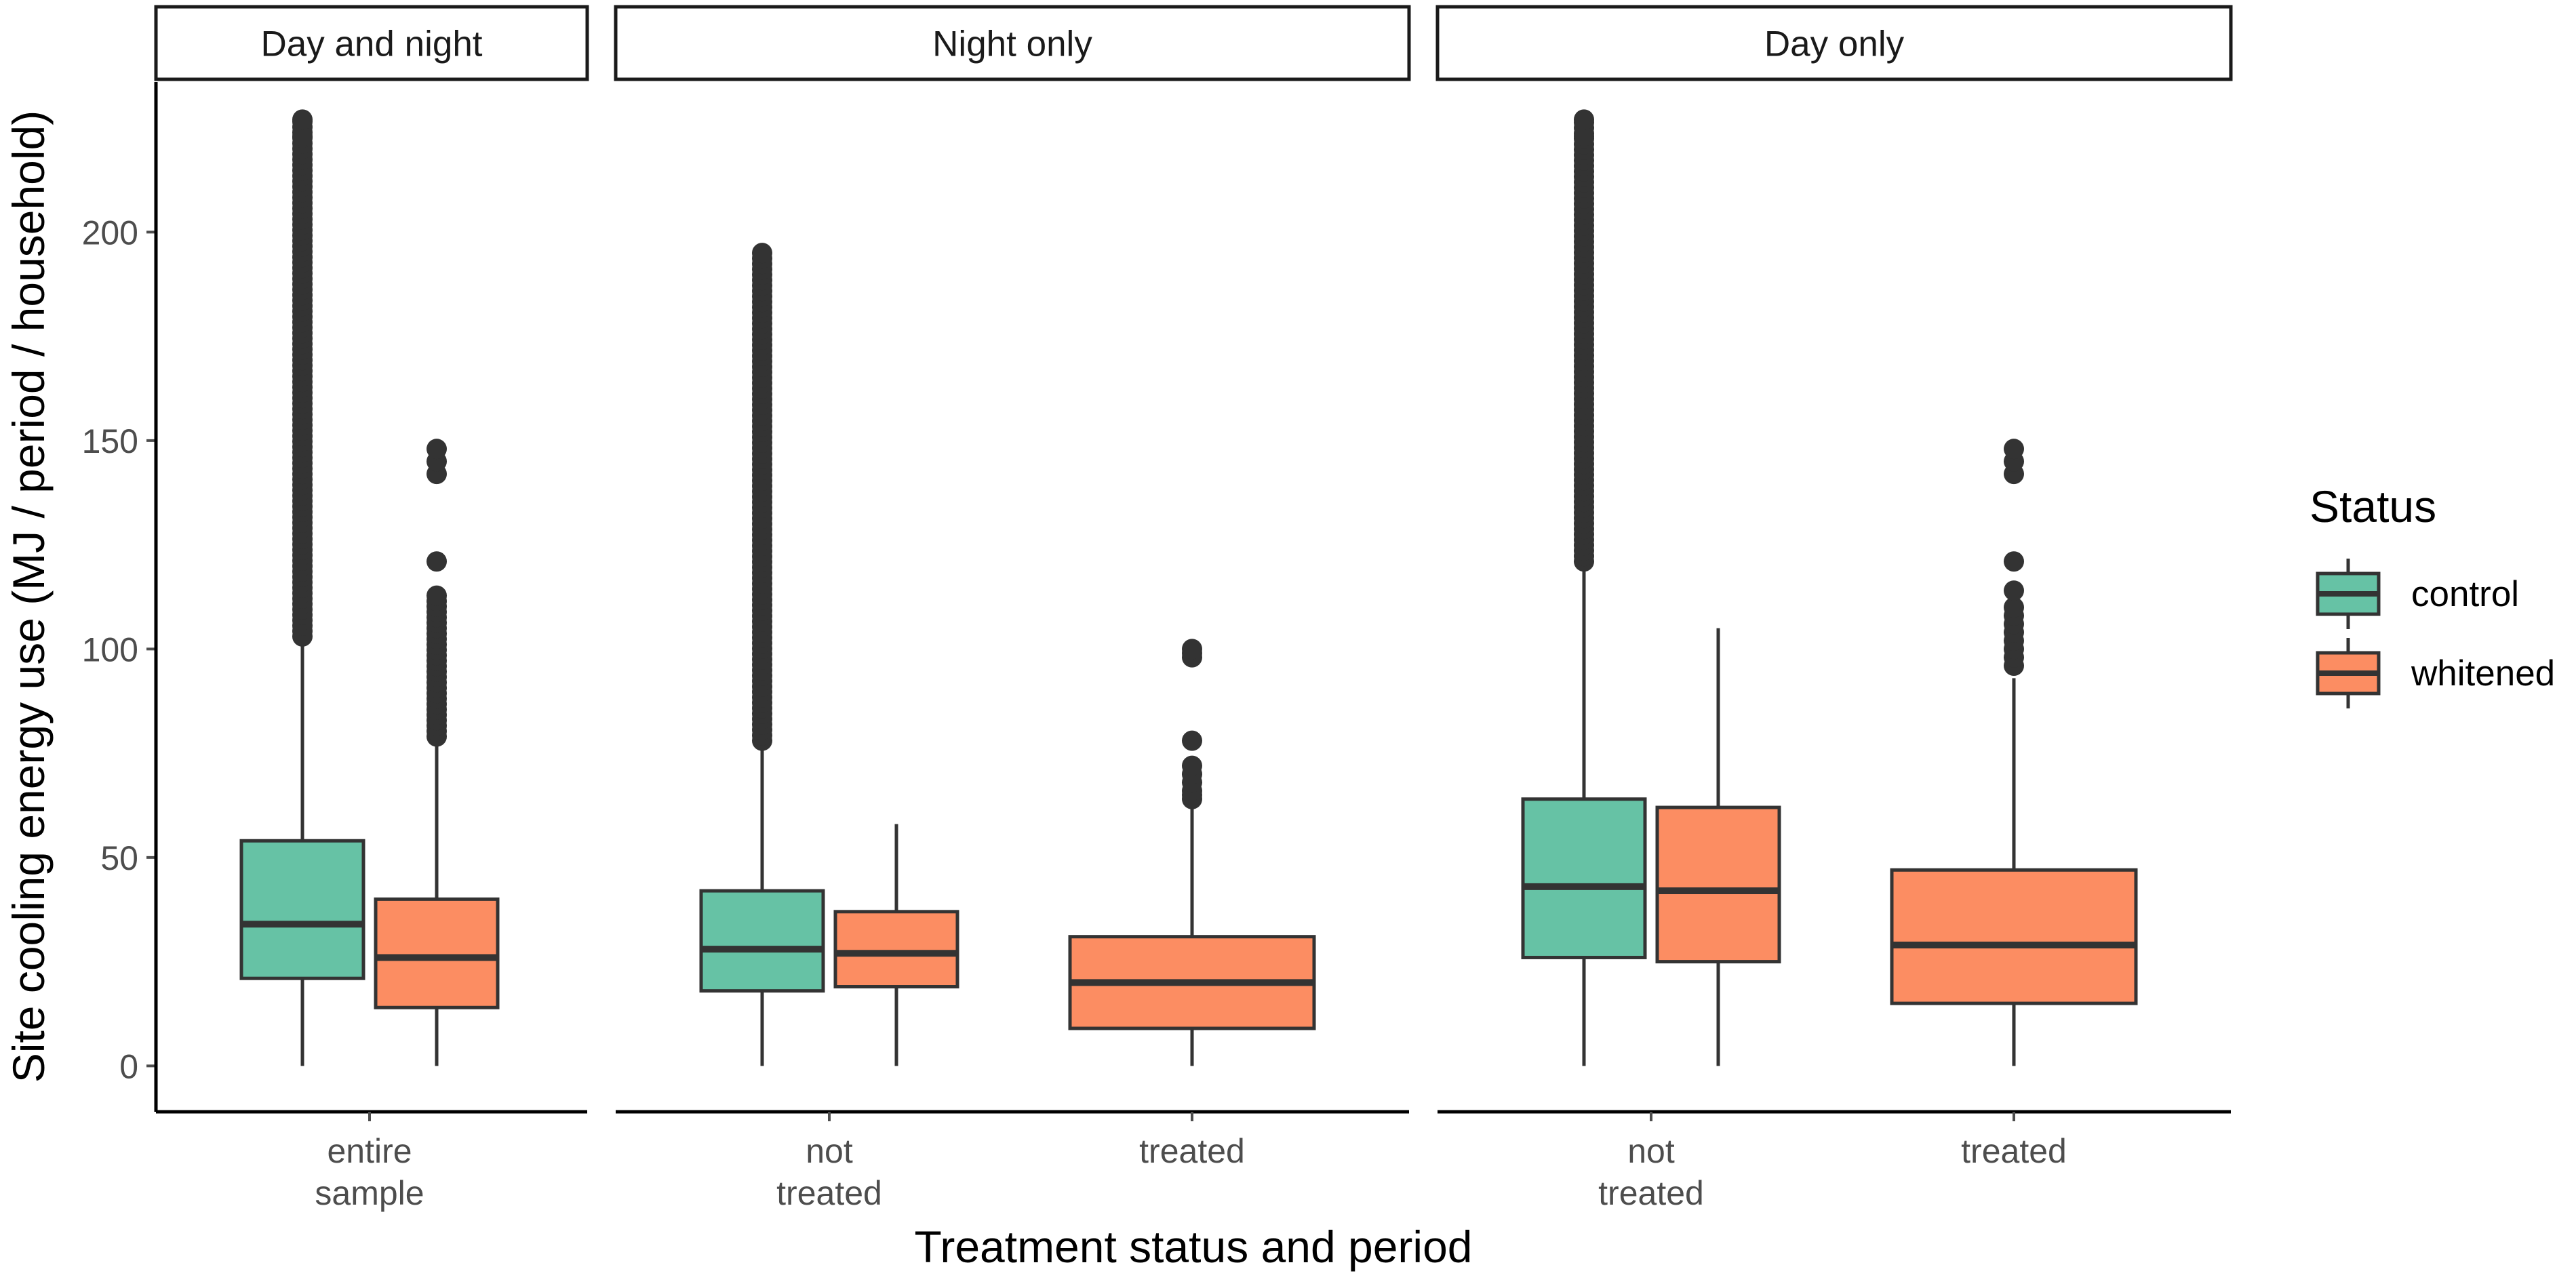 This screenshot has width=2576, height=1286. Describe the element at coordinates (119, 858) in the screenshot. I see `y-tick-label: 50` at that location.